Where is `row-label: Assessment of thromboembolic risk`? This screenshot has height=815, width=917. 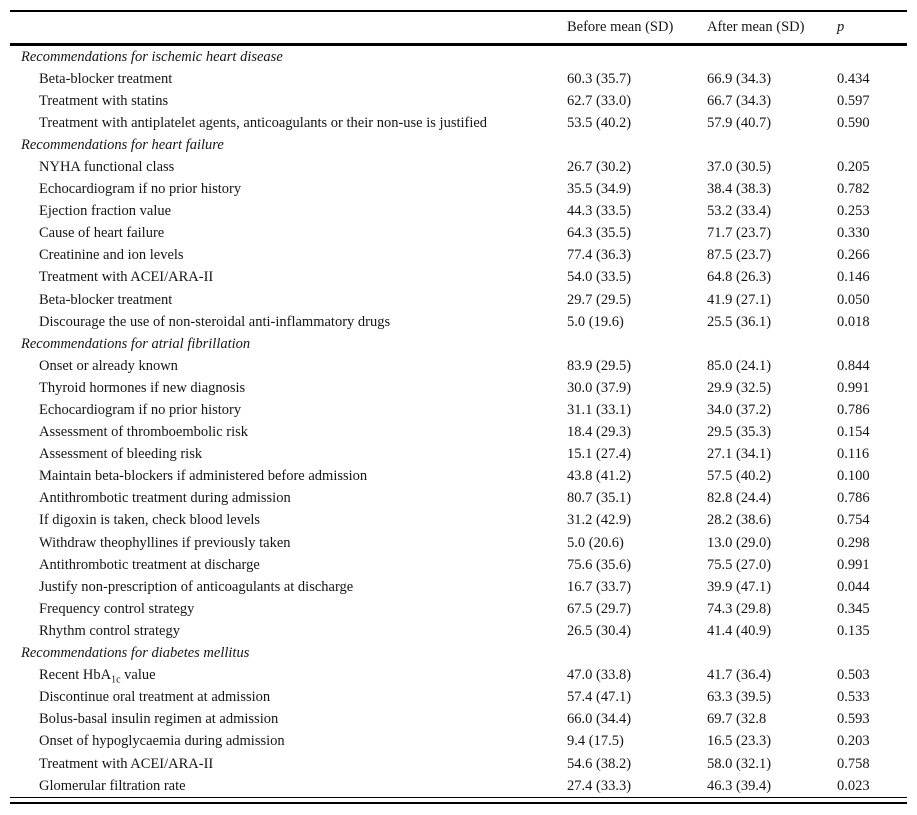
row-label: Assessment of thromboembolic risk is located at coordinates (144, 432).